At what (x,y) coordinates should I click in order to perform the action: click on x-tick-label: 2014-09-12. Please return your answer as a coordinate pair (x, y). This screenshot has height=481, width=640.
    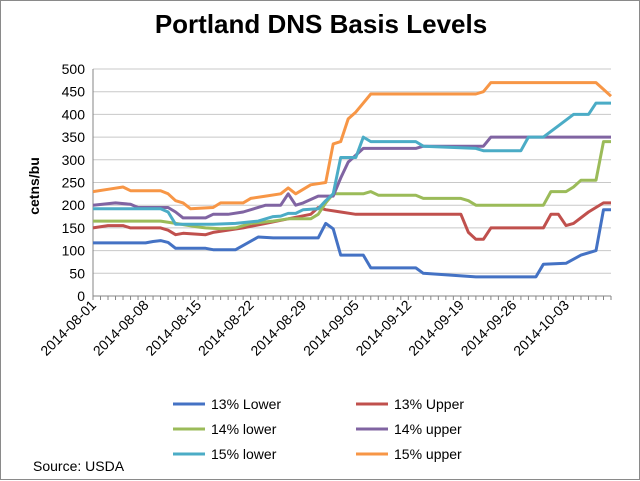
    Looking at the image, I should click on (383, 328).